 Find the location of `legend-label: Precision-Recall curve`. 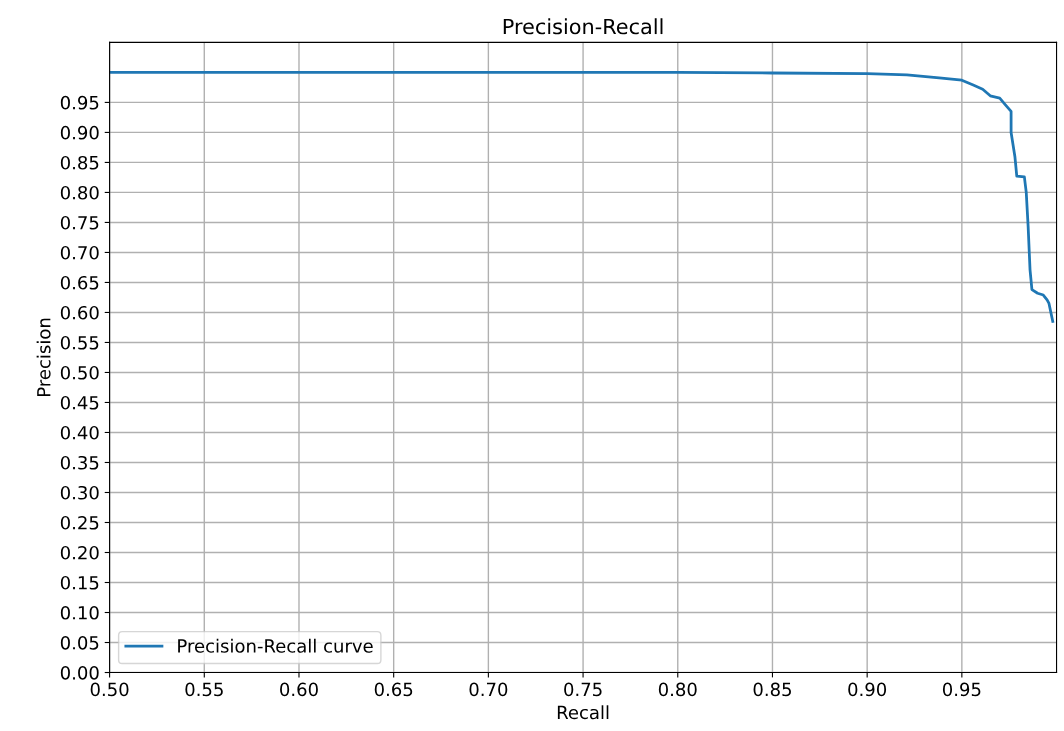

legend-label: Precision-Recall curve is located at coordinates (275, 645).